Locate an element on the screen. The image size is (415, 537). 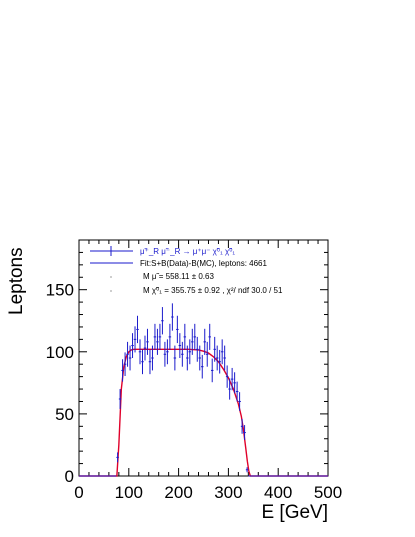
x-tick-label: 200 is located at coordinates (178, 492).